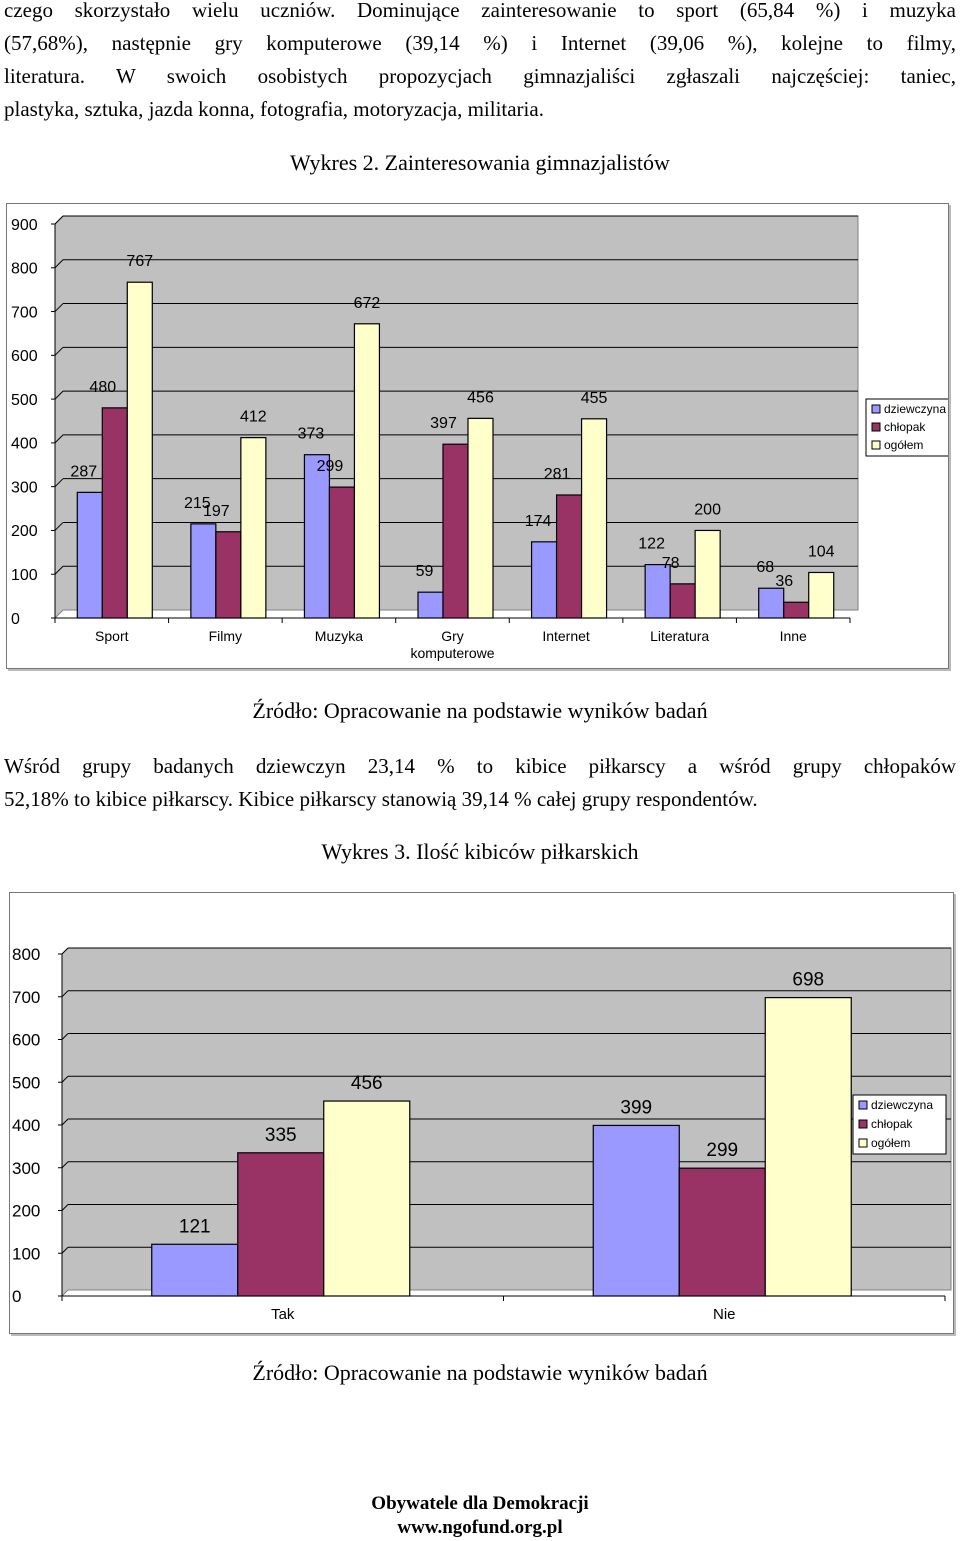 The width and height of the screenshot is (960, 1541). What do you see at coordinates (83, 471) in the screenshot?
I see `chart1-data-label: 287` at bounding box center [83, 471].